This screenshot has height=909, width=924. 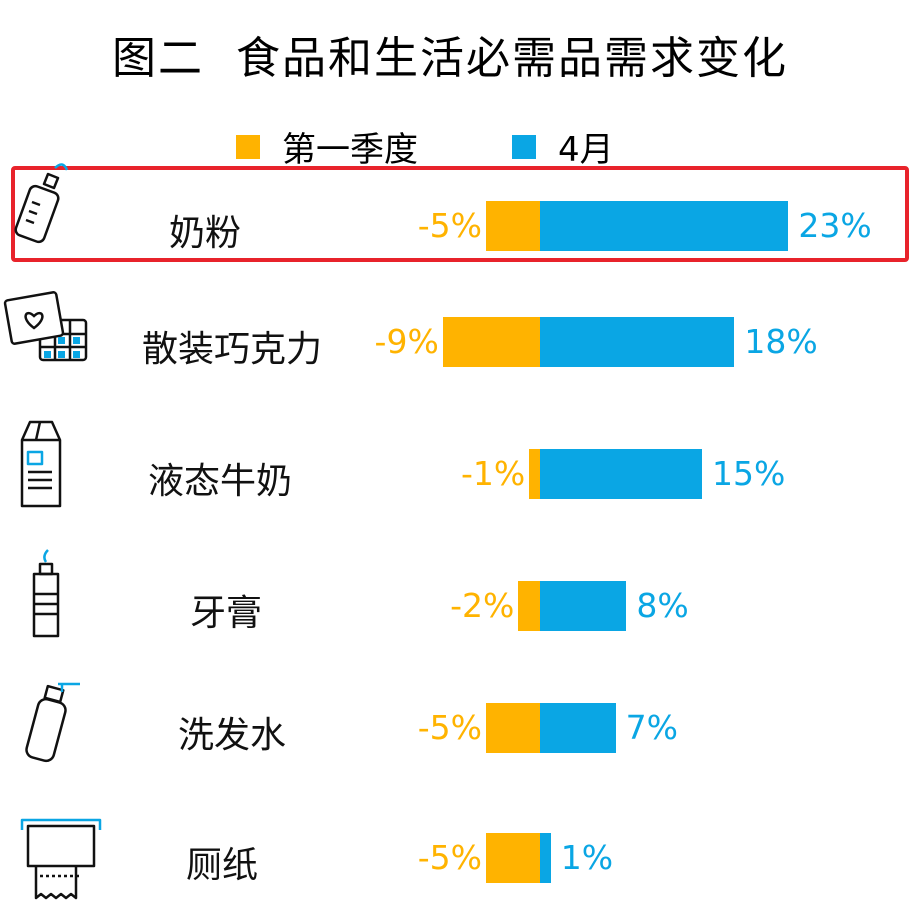 What do you see at coordinates (232, 735) in the screenshot?
I see `category-label: 洗发水` at bounding box center [232, 735].